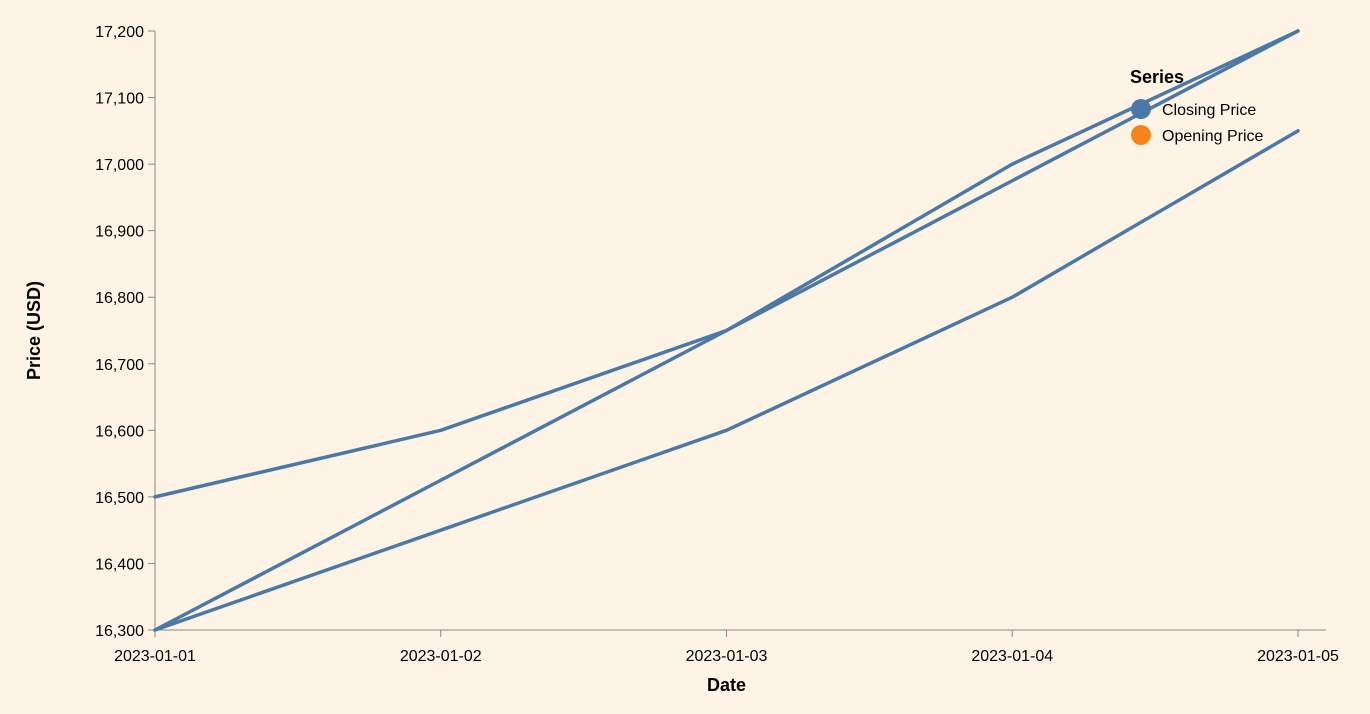 The image size is (1370, 714). What do you see at coordinates (1298, 656) in the screenshot?
I see `x-tick-label: 2023-01-05` at bounding box center [1298, 656].